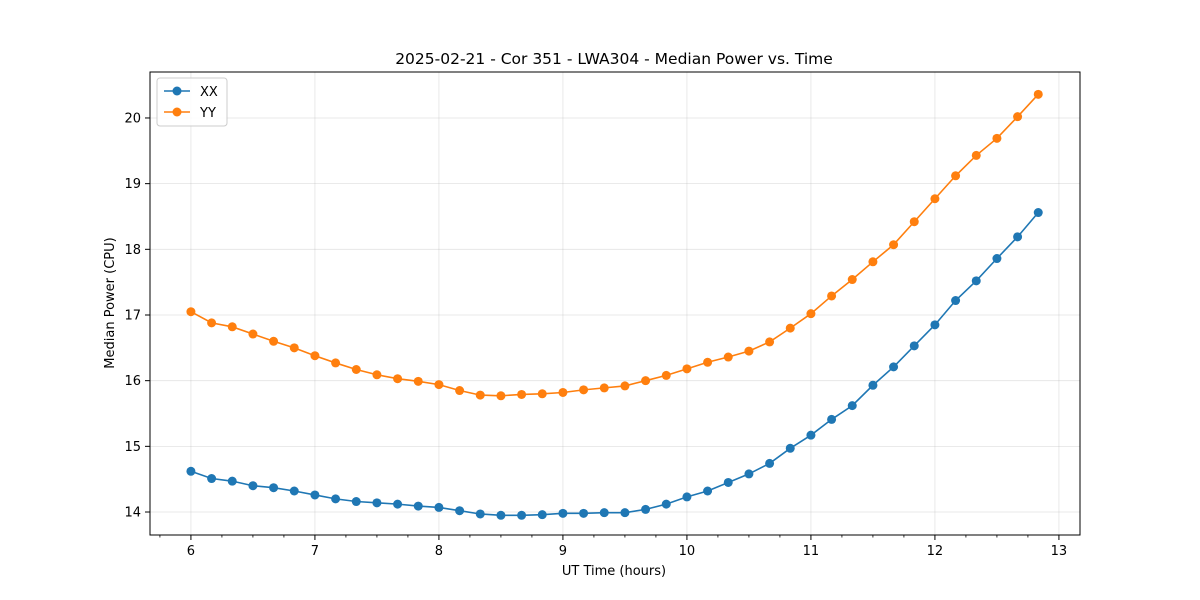 The image size is (1200, 600). I want to click on x-tick-label: 10, so click(687, 551).